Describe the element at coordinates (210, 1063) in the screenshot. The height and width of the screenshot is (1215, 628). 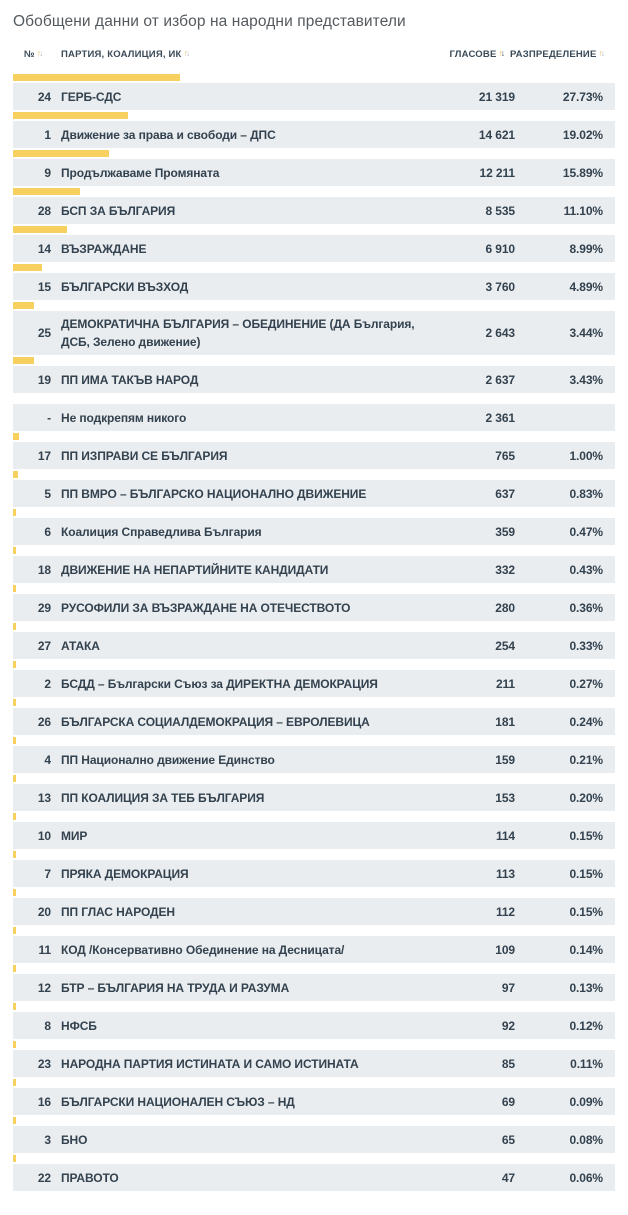
I see `party-name: НАРОДНА ПАРТИЯ ИСТИНАТА И САМО ИСТИНАТА` at that location.